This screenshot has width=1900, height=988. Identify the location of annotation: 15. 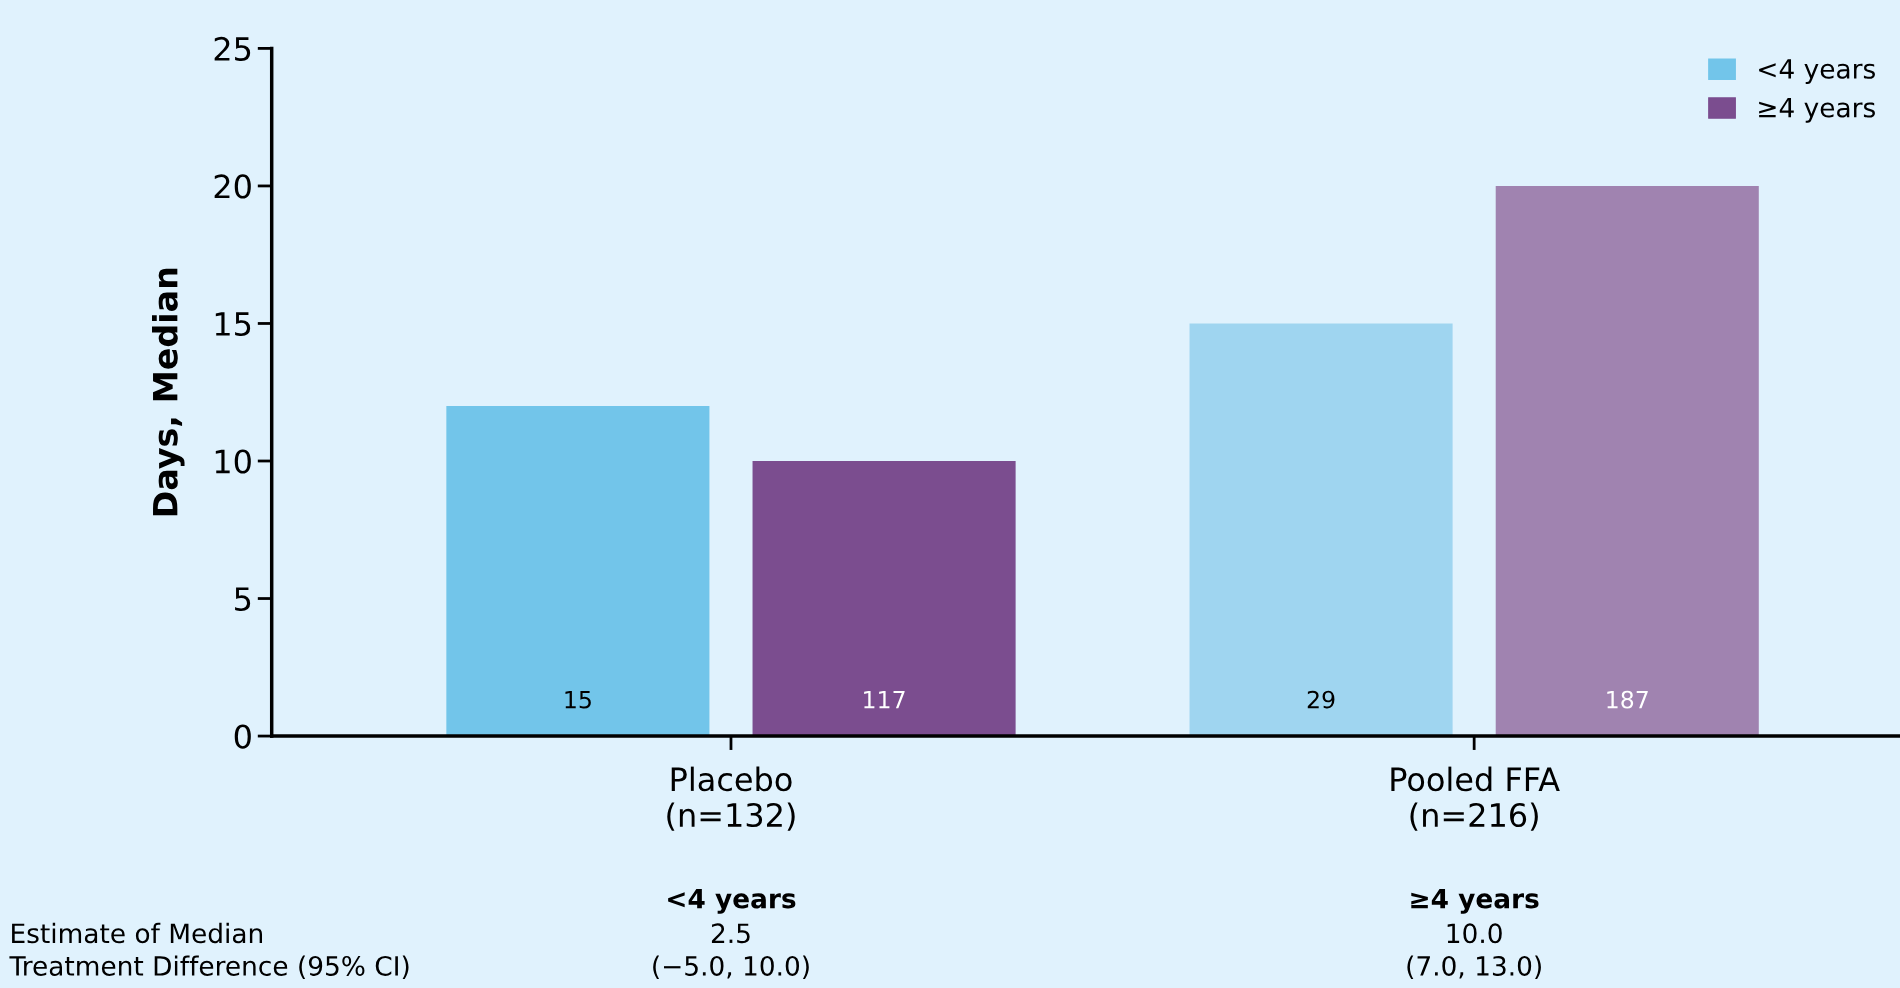
(578, 699).